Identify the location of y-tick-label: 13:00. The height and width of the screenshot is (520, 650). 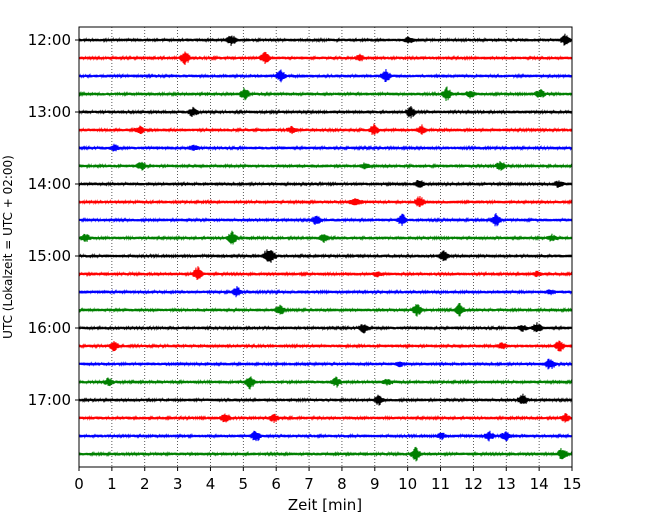
(49, 112).